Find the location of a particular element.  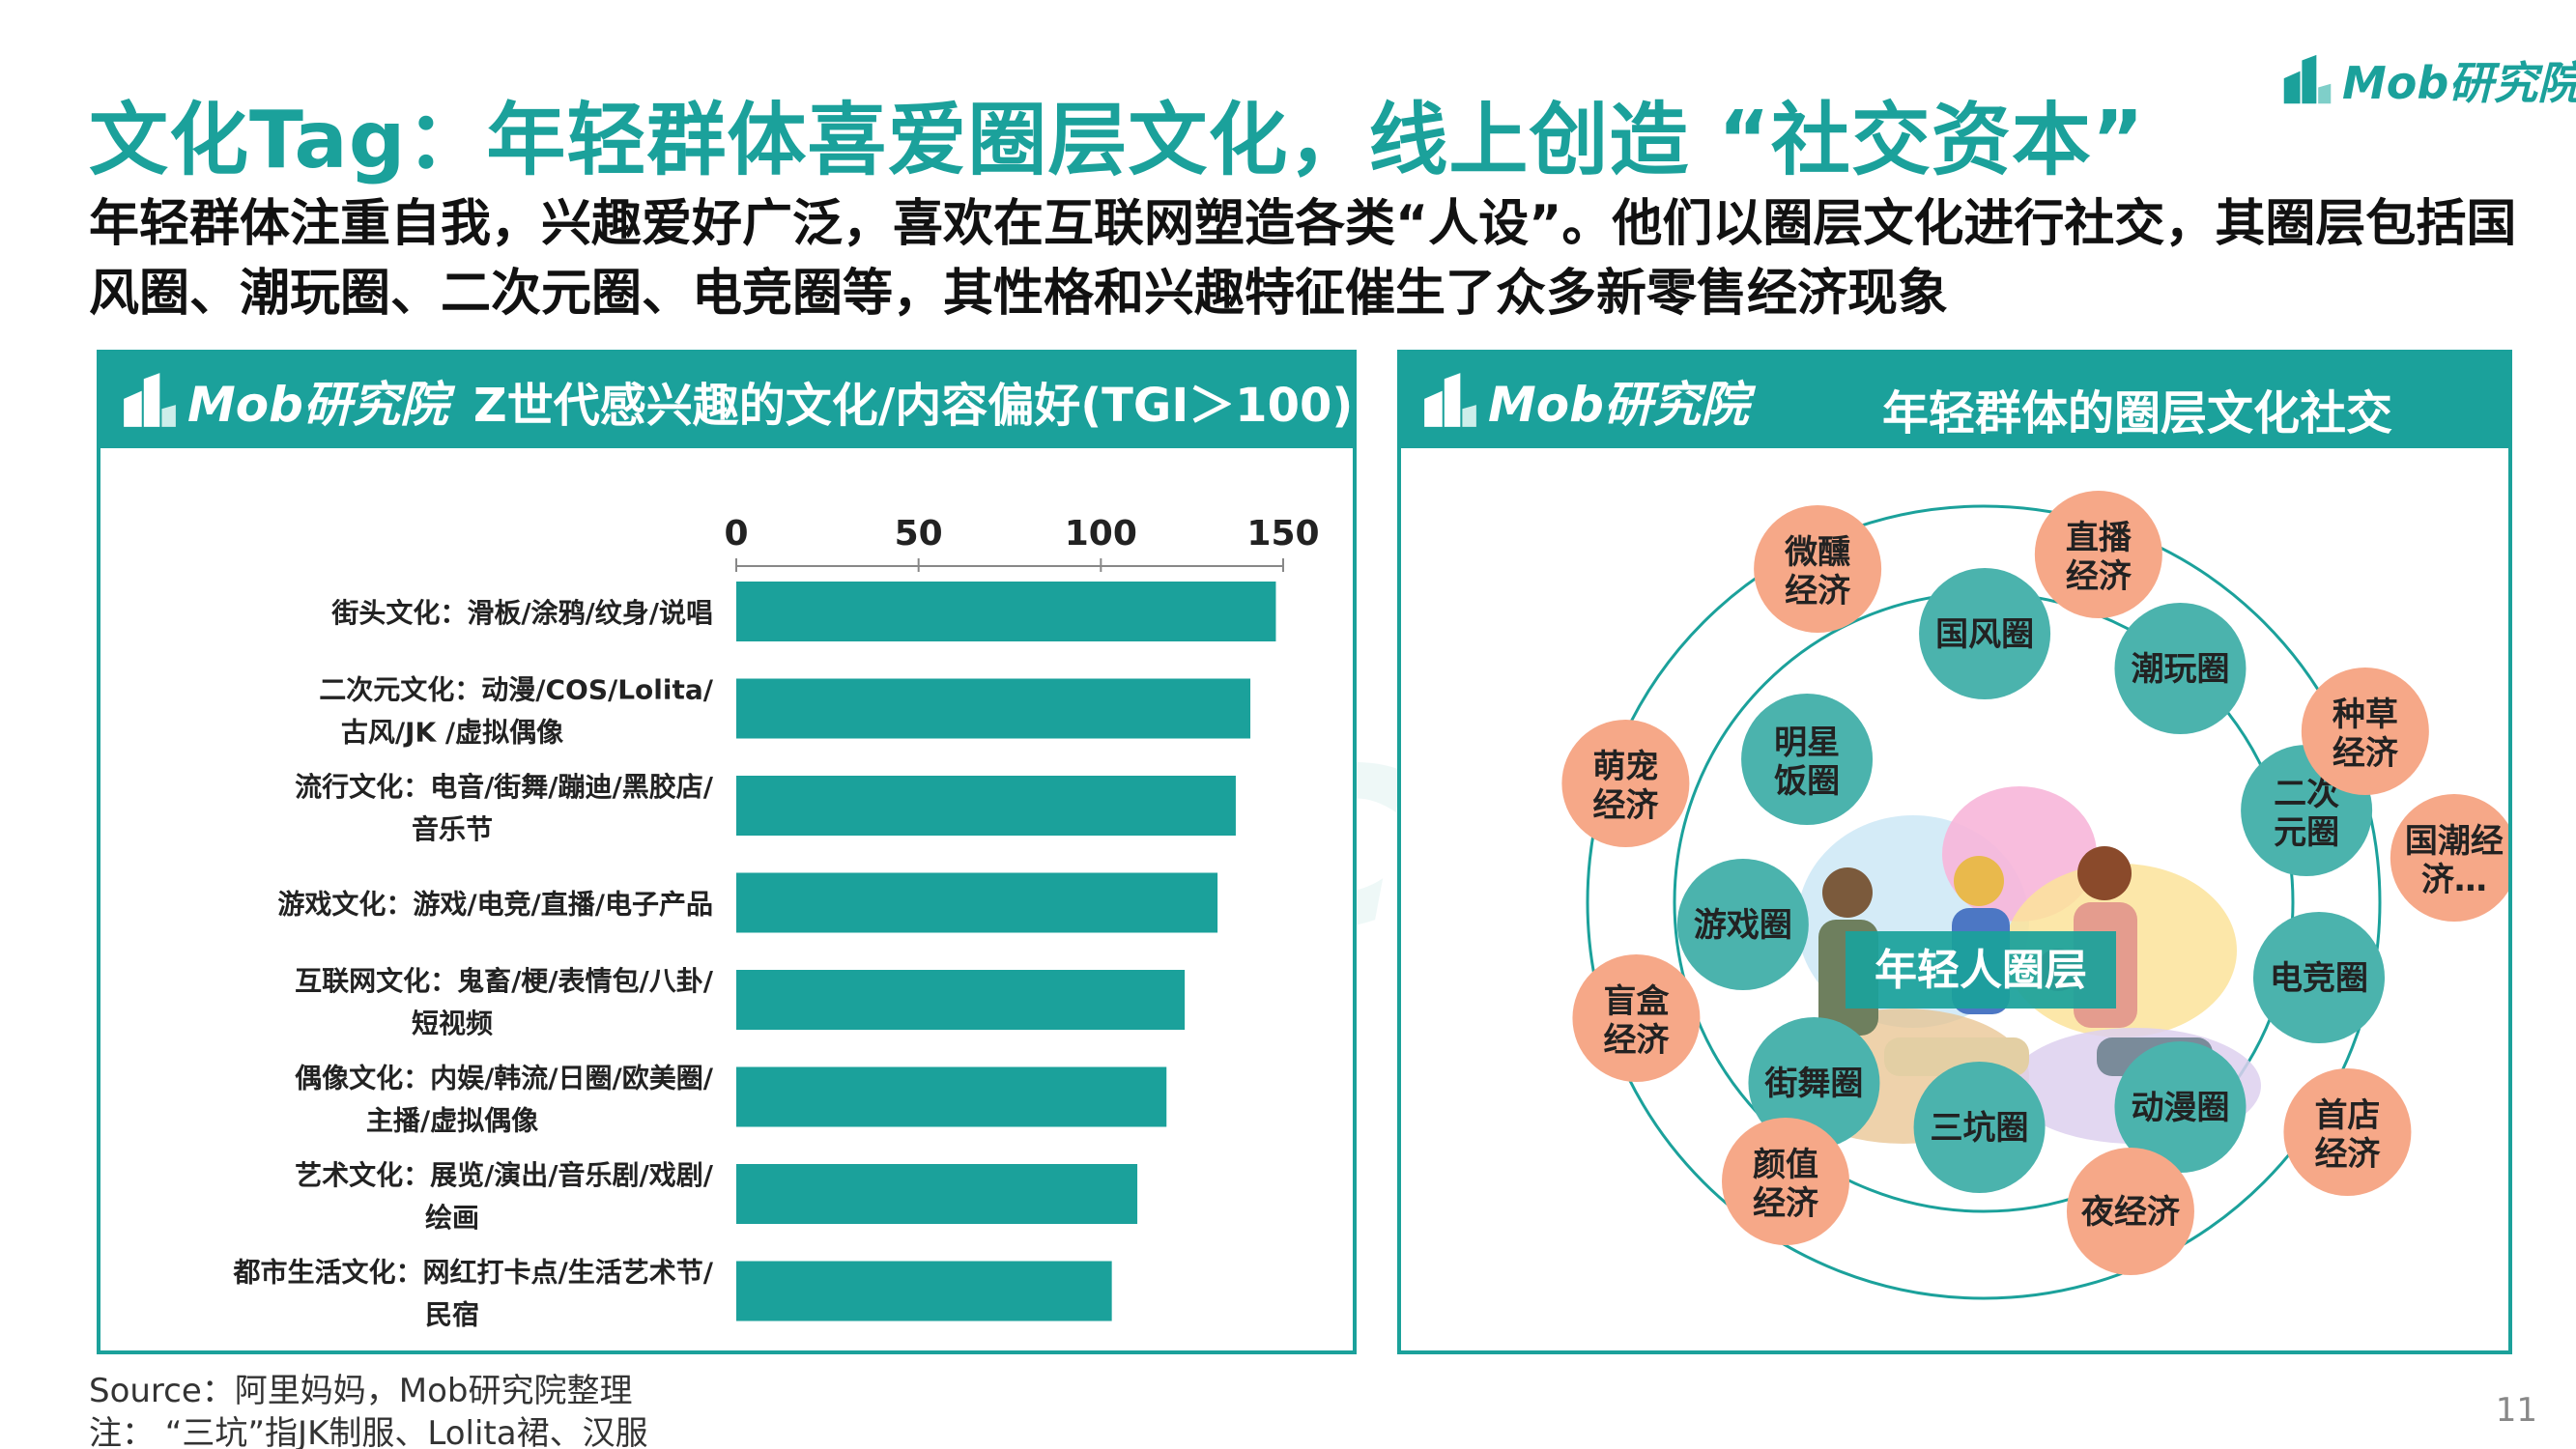

brand-logo-text: Mob研究院 is located at coordinates (2459, 83).